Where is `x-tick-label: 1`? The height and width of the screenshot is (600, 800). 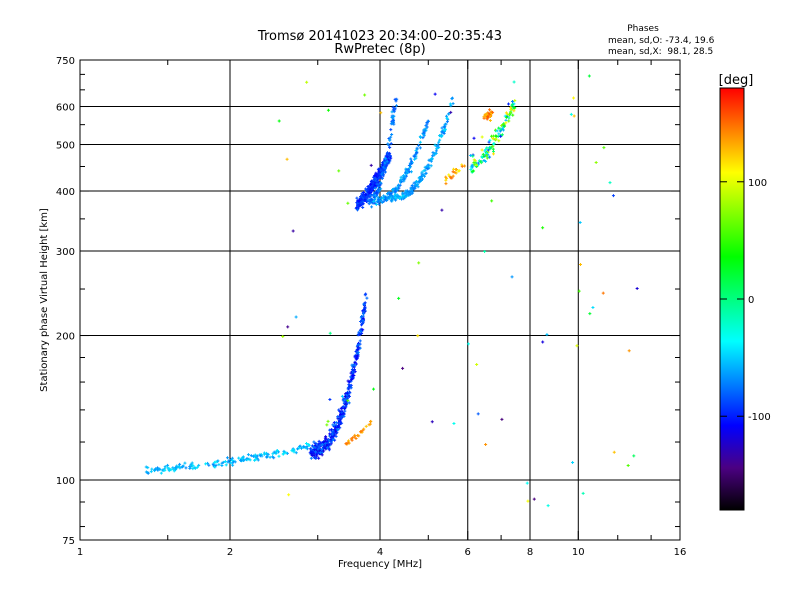
x-tick-label: 1 is located at coordinates (80, 552).